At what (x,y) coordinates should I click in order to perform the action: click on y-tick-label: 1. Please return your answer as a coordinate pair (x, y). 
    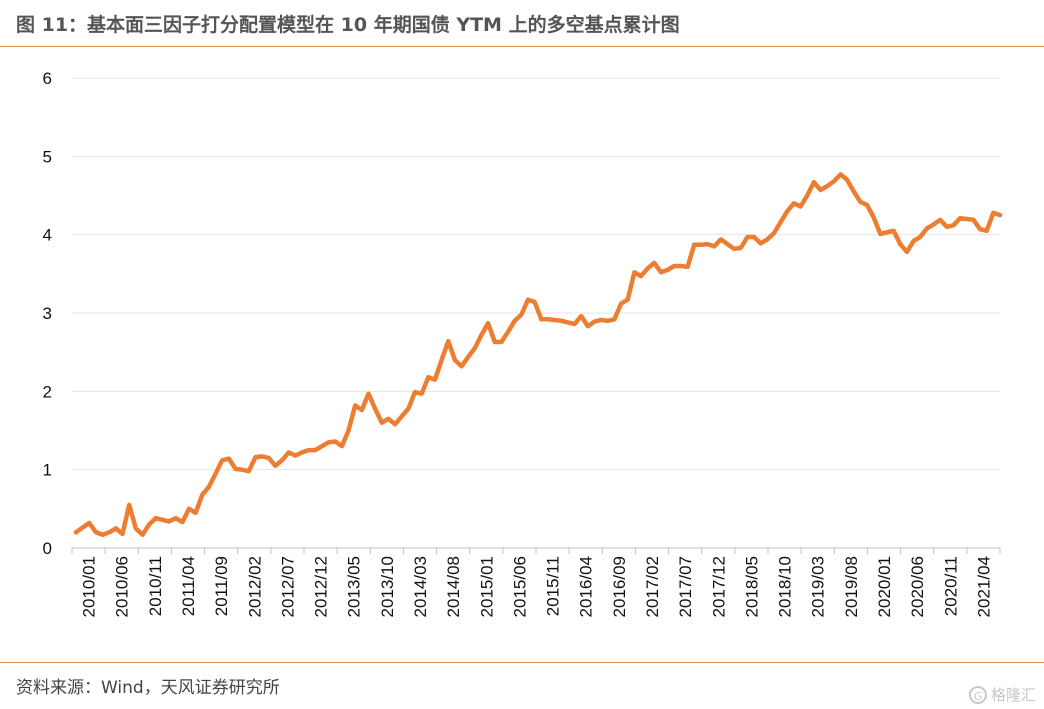
    Looking at the image, I should click on (47, 470).